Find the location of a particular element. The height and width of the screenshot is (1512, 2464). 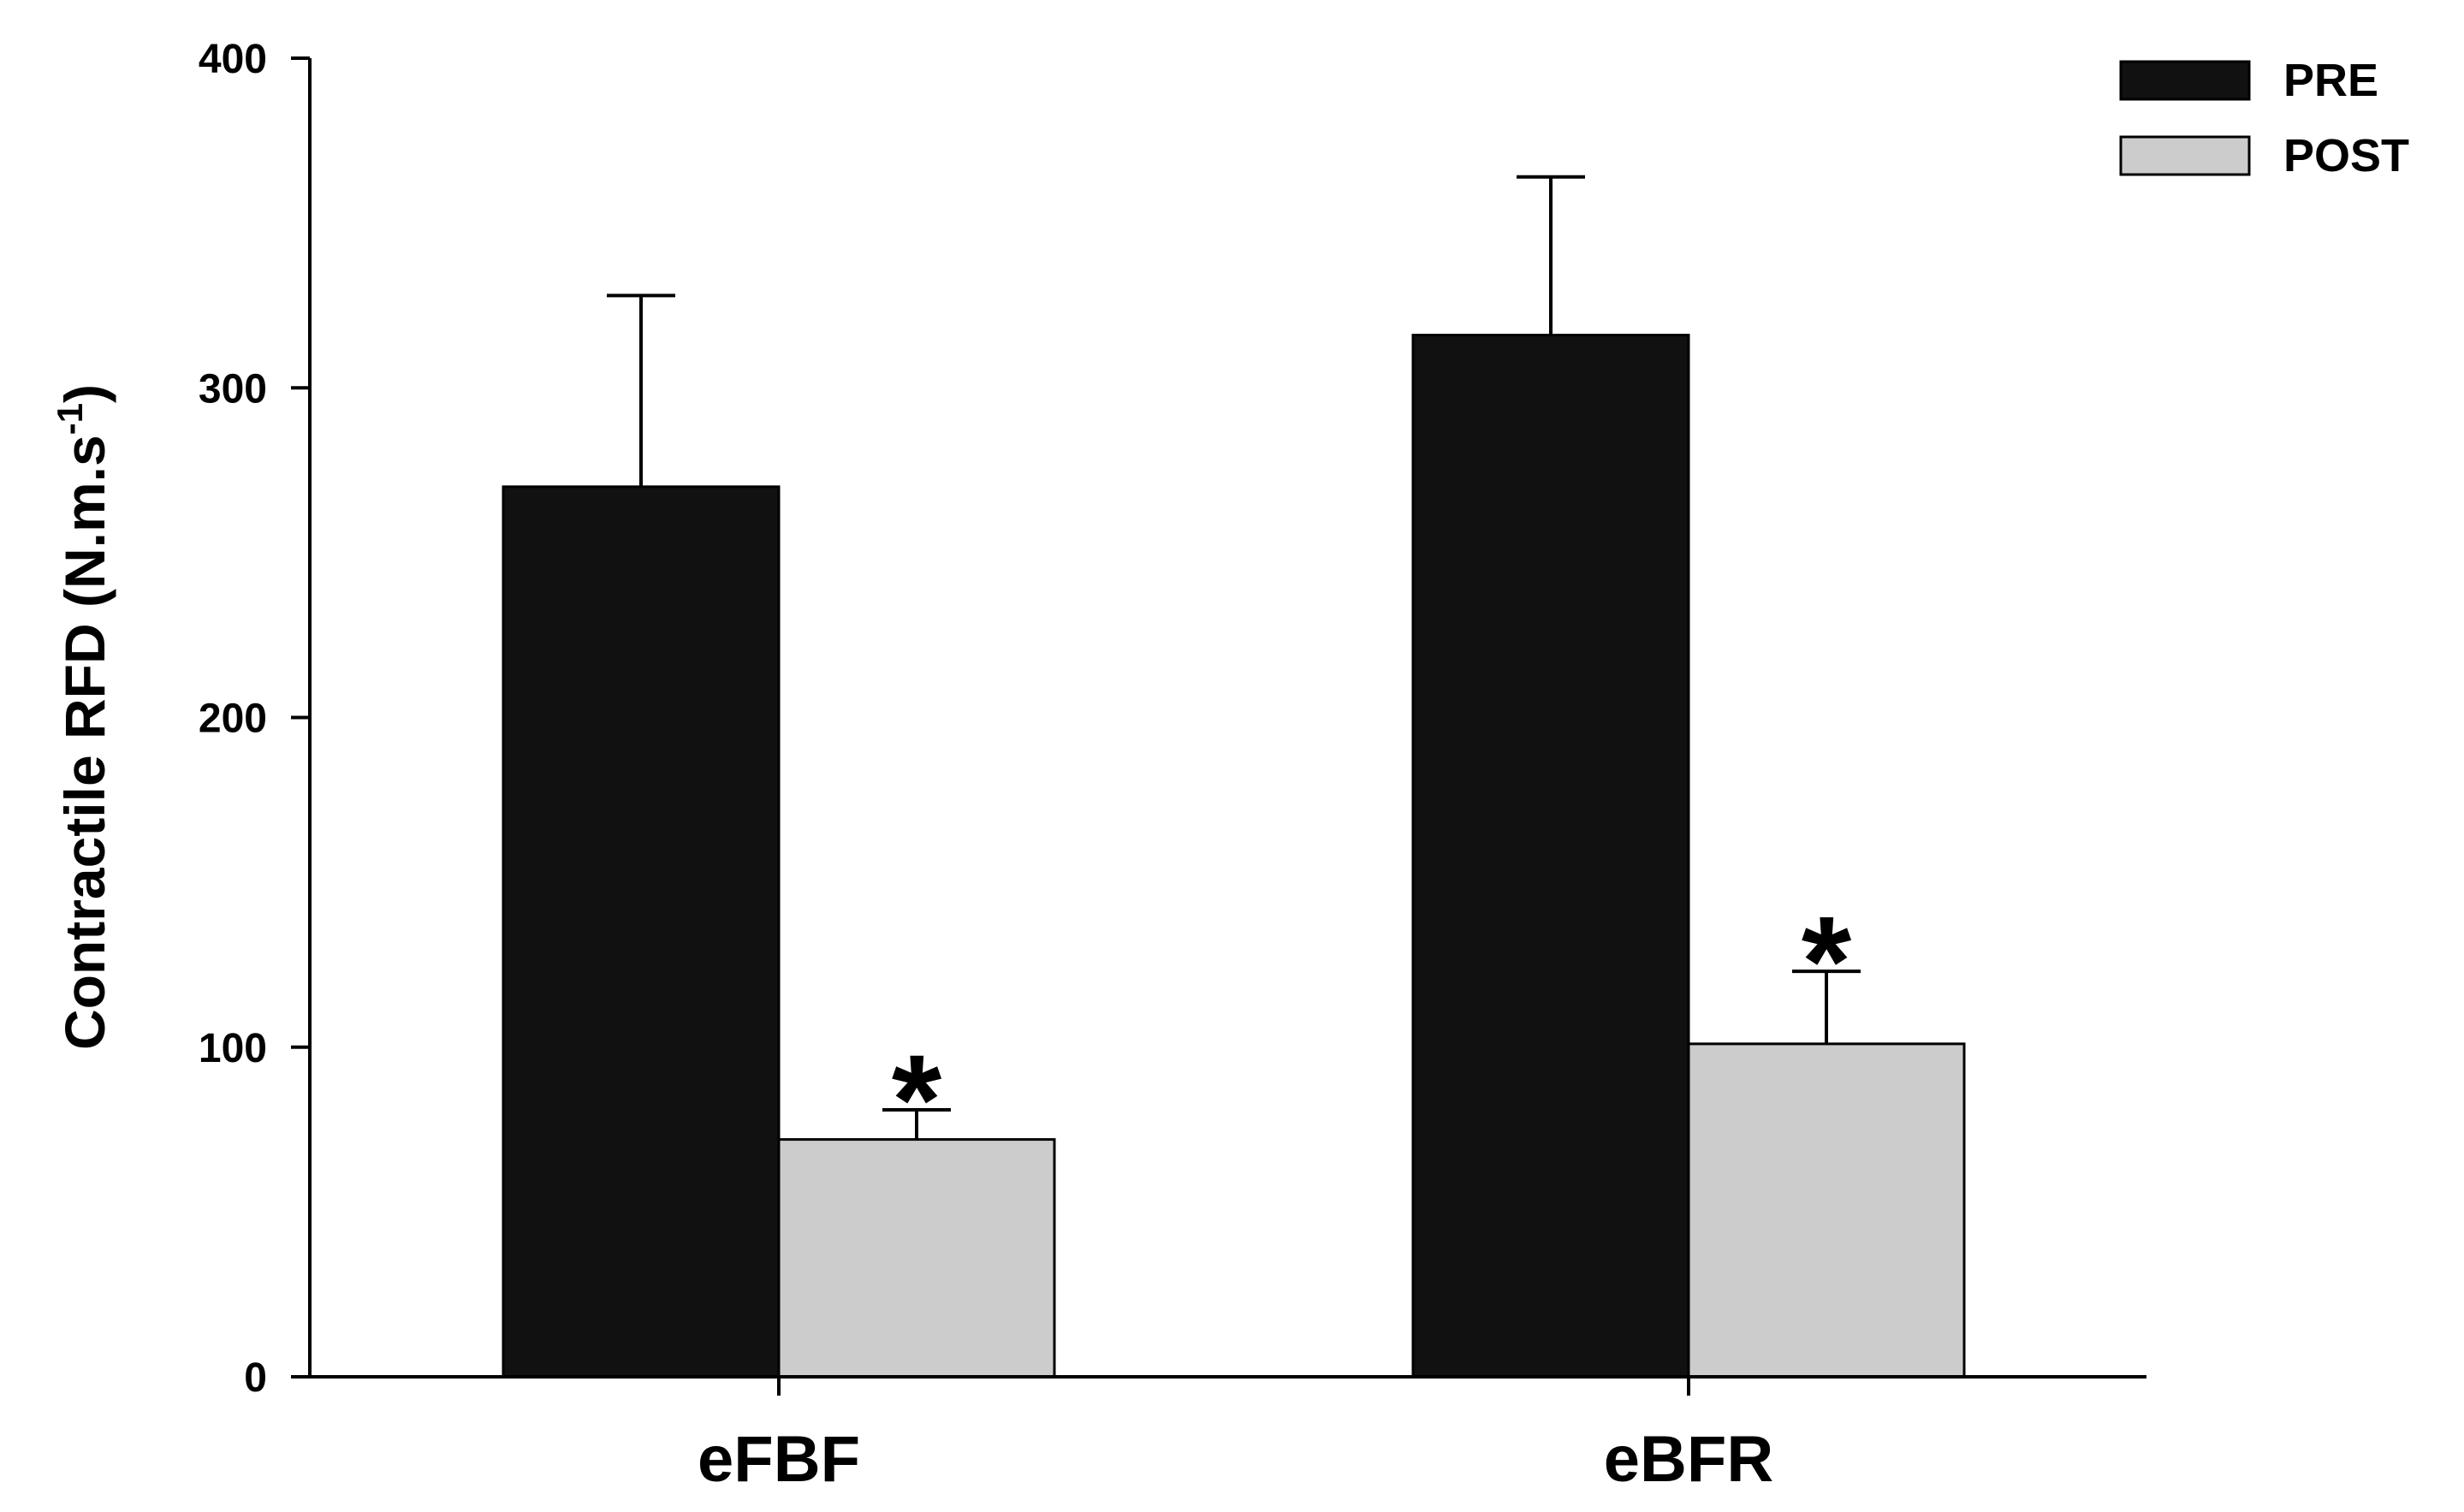

y-tick-label: 300 is located at coordinates (233, 389).